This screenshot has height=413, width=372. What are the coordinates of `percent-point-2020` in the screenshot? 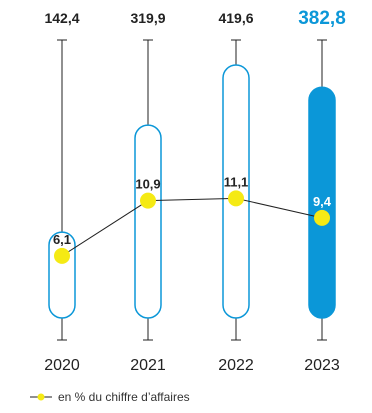 It's located at (62, 255).